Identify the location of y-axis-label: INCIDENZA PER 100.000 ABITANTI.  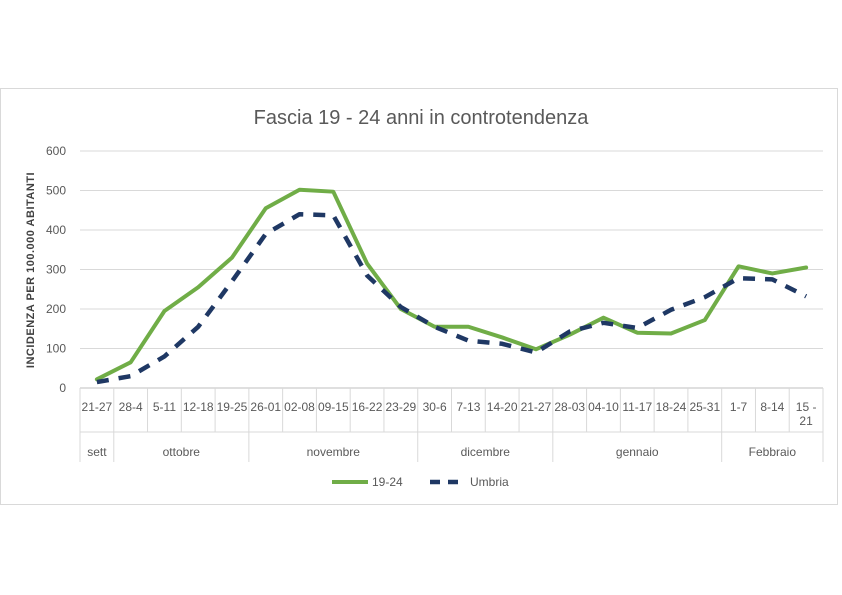
(31, 270).